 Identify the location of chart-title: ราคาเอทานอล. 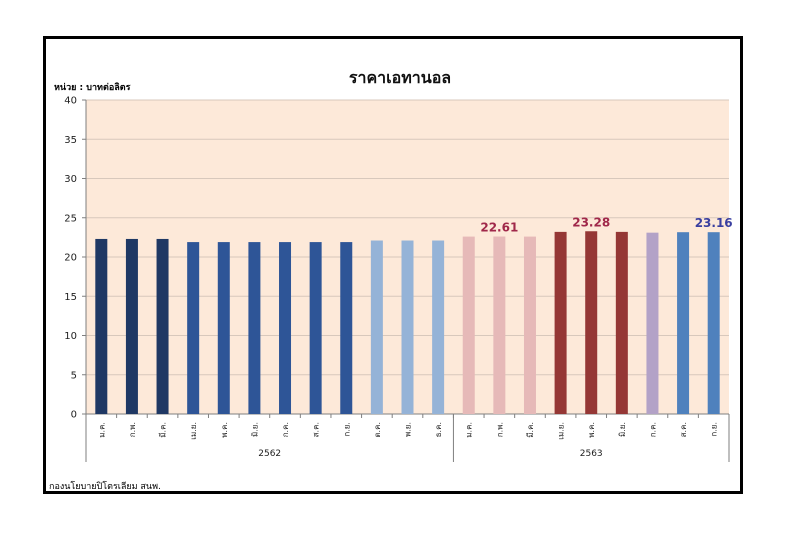
(400, 77).